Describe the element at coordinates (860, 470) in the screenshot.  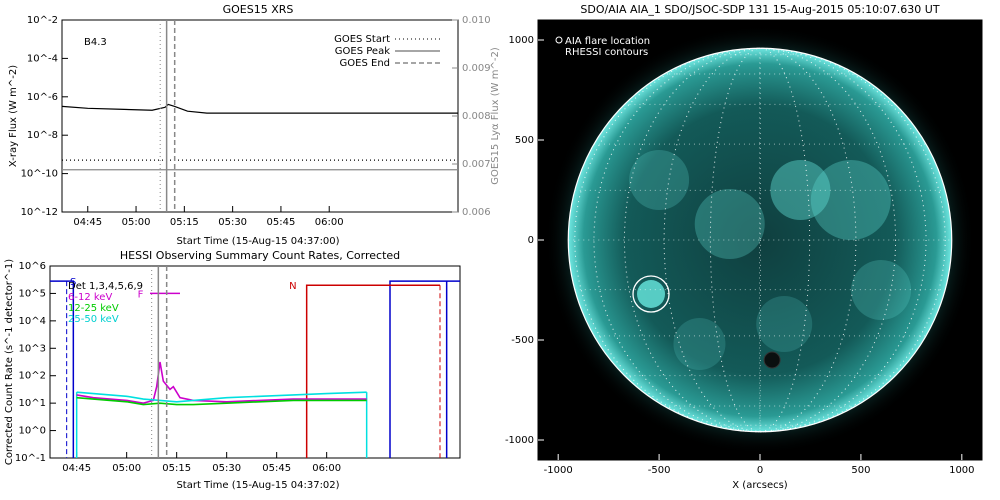
I see `aia-x-tick-label: 500` at that location.